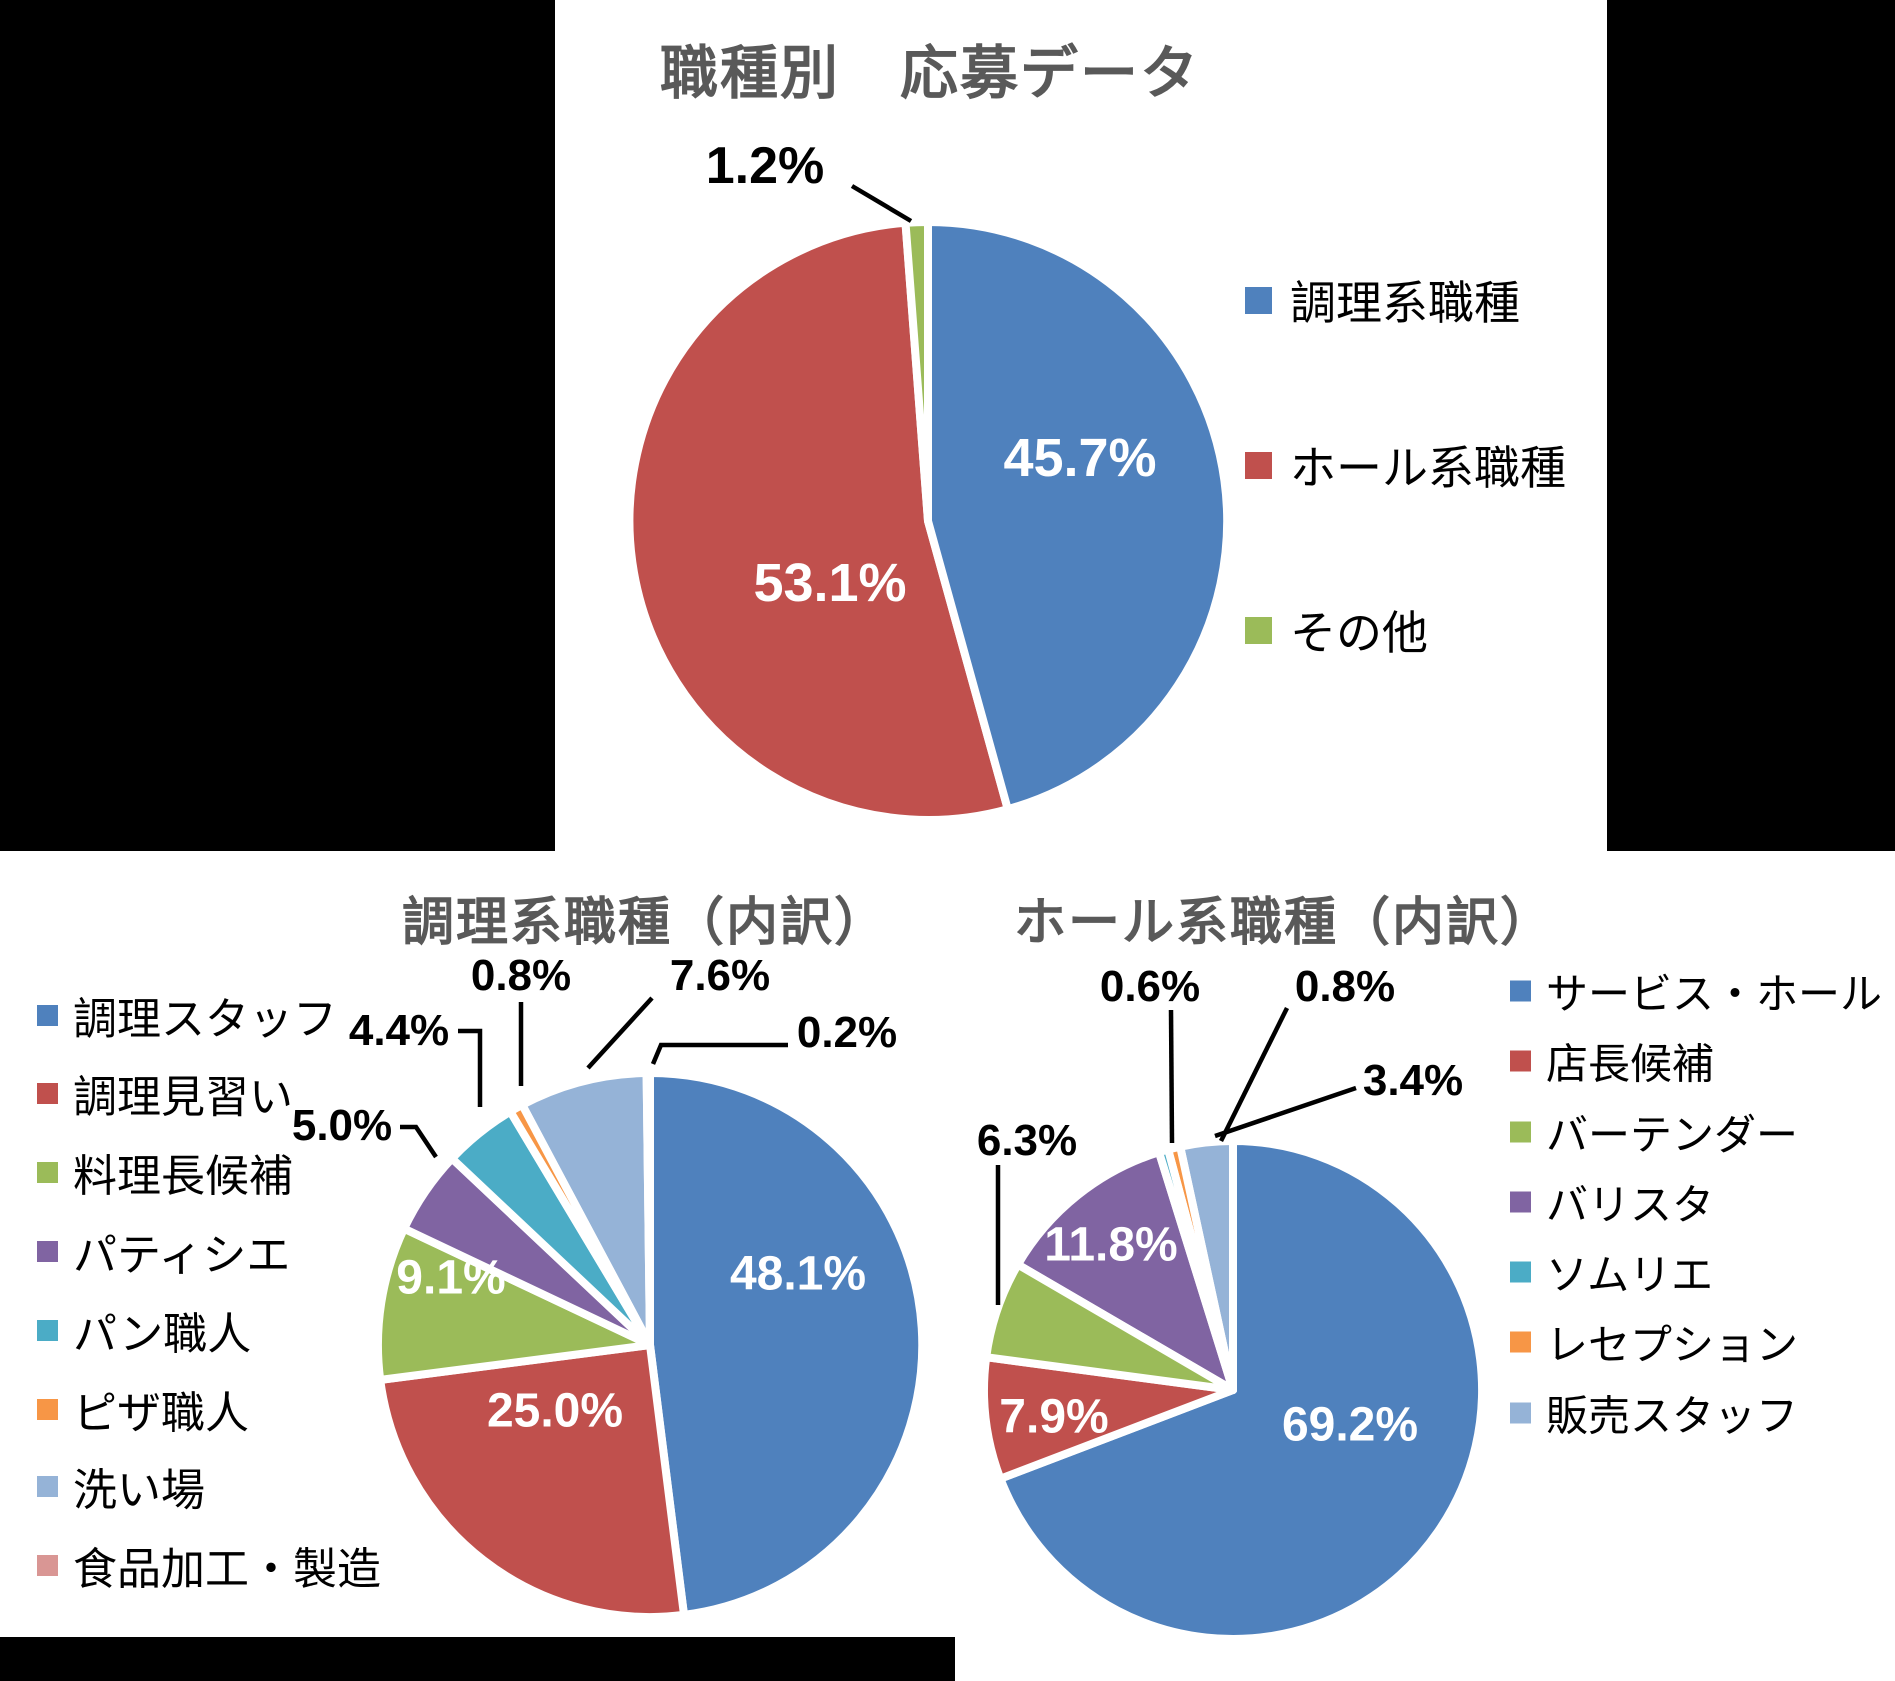 This screenshot has height=1681, width=1895. What do you see at coordinates (47, 1565) in the screenshot?
I see `legend-swatch-food-processing` at bounding box center [47, 1565].